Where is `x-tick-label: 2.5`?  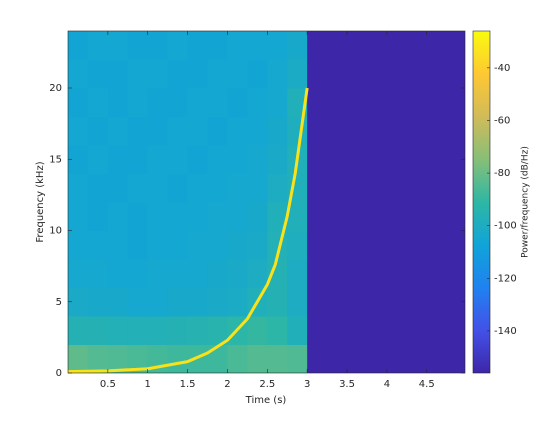
x-tick-label: 2.5 is located at coordinates (267, 384).